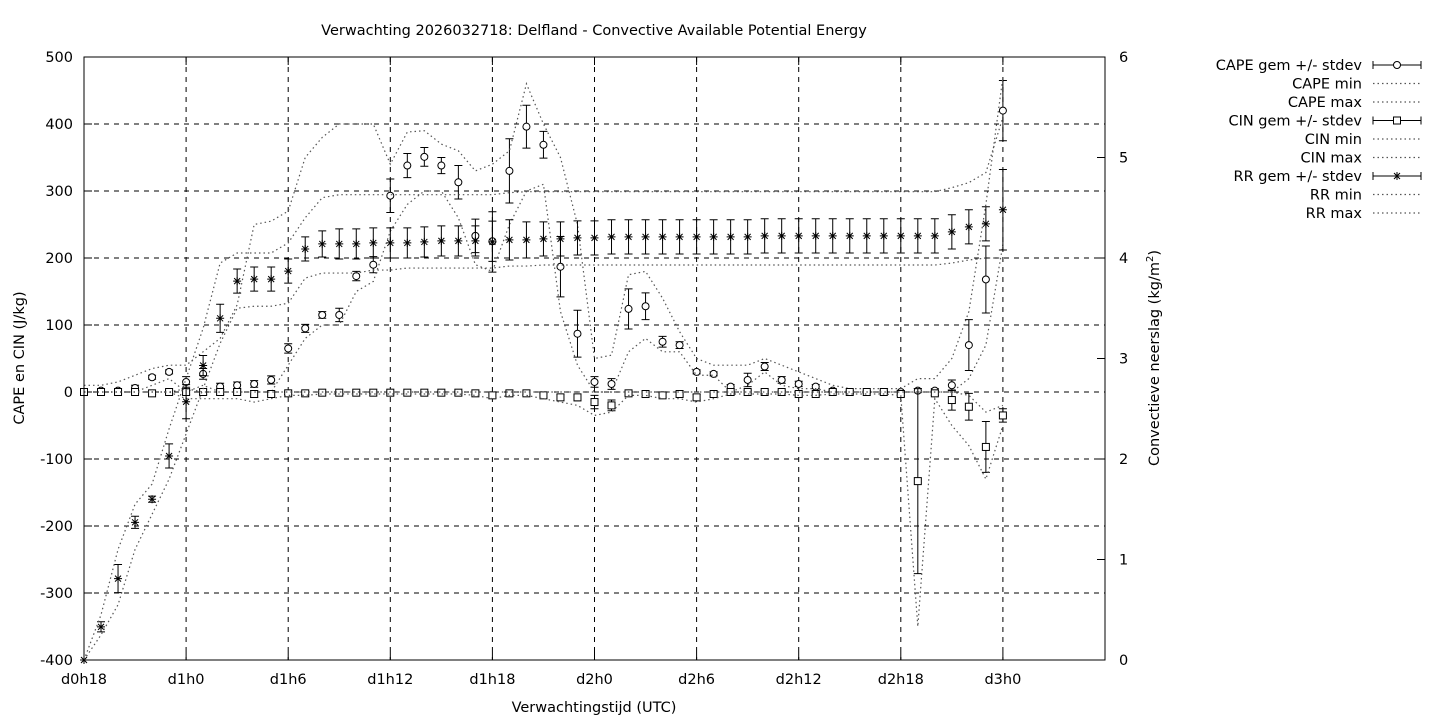  I want to click on y-tick-label: 100, so click(59, 326).